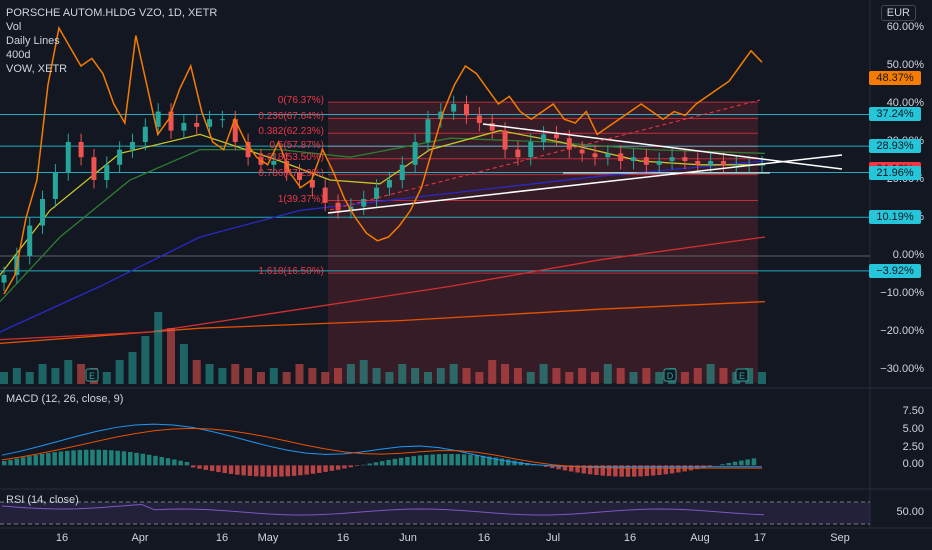 The image size is (932, 550). I want to click on fib-level-label: 0.618(53.50%), so click(291, 157).